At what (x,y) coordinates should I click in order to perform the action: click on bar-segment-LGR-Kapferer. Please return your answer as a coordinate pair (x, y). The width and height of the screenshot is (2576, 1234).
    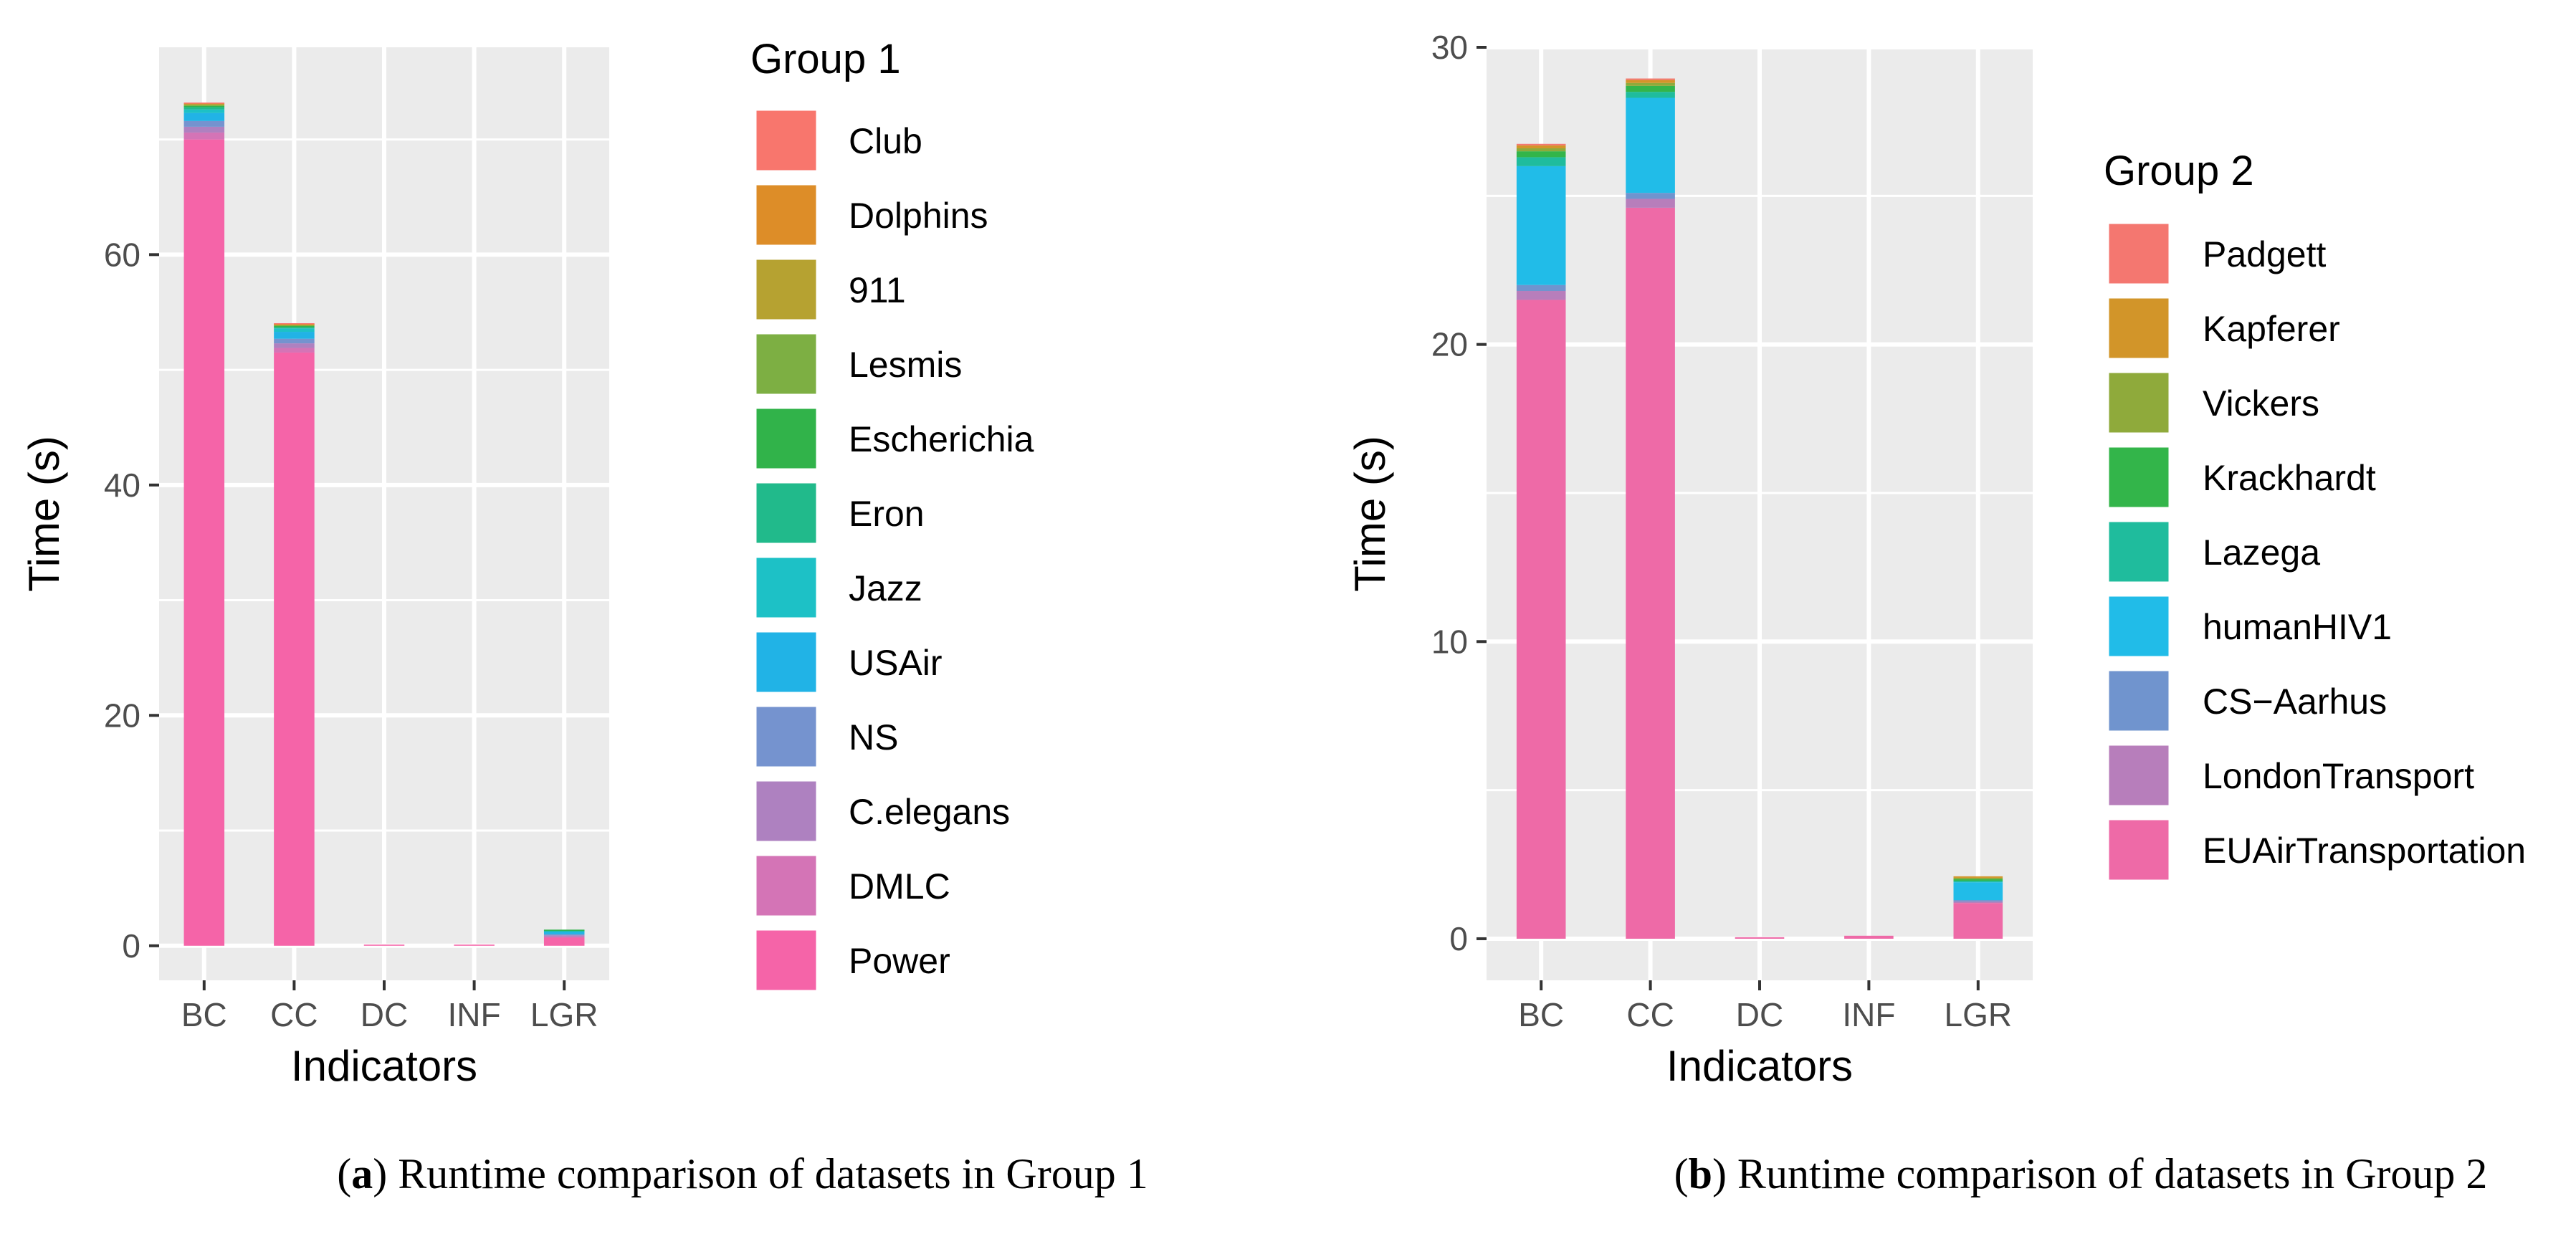
    Looking at the image, I should click on (1978, 877).